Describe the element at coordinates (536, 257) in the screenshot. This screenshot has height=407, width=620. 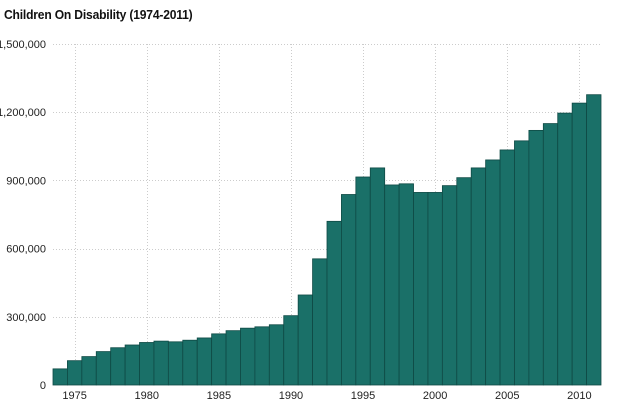
I see `bar-2007` at that location.